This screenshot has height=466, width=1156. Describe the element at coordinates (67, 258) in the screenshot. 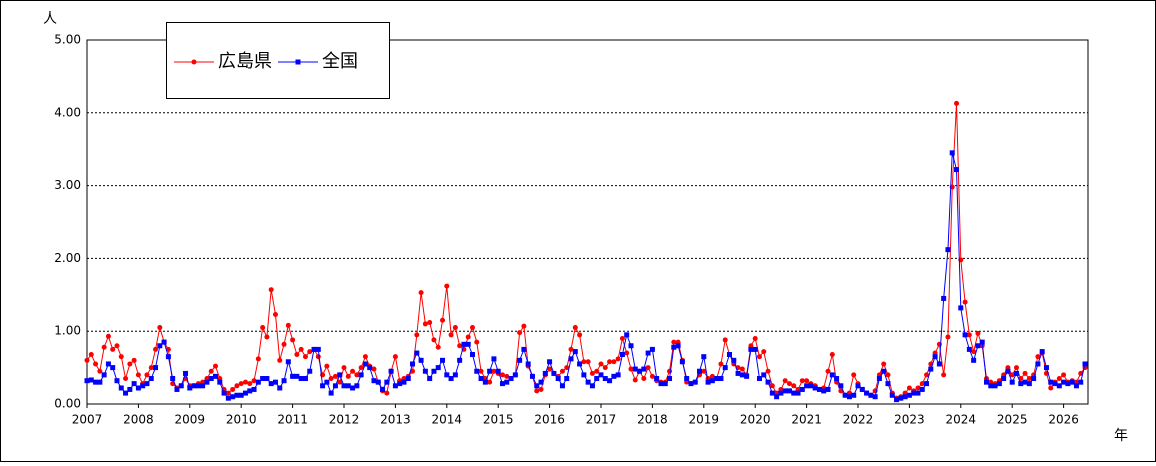

I see `y-tick-label: 2.00` at that location.